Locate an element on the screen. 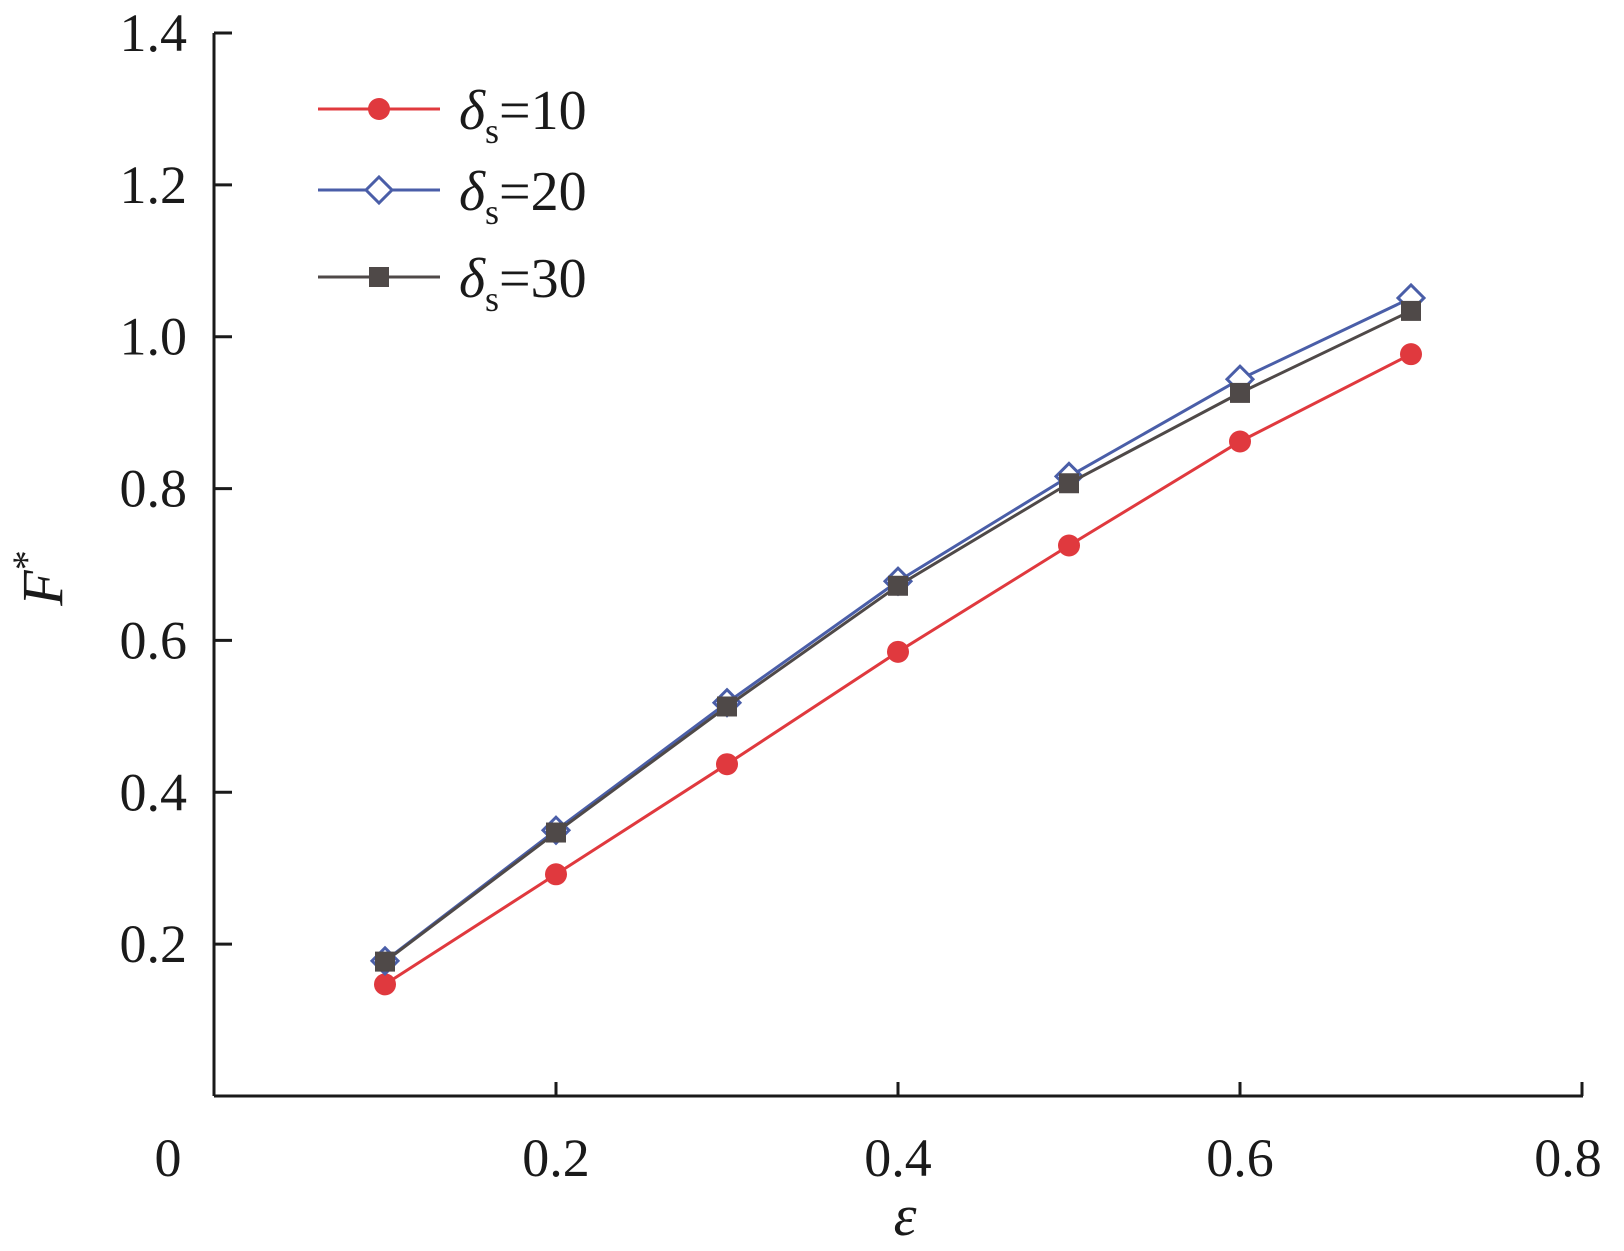 This screenshot has height=1251, width=1624. x-axis-ticks: 0 0.2 0.4 0.6 0.8 is located at coordinates (878, 1135).